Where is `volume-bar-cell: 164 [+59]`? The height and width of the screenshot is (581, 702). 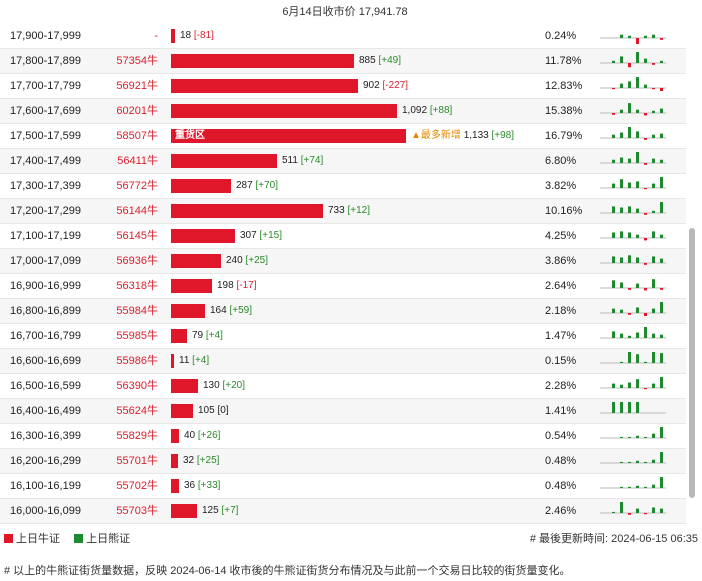 volume-bar-cell: 164 [+59] is located at coordinates (351, 311).